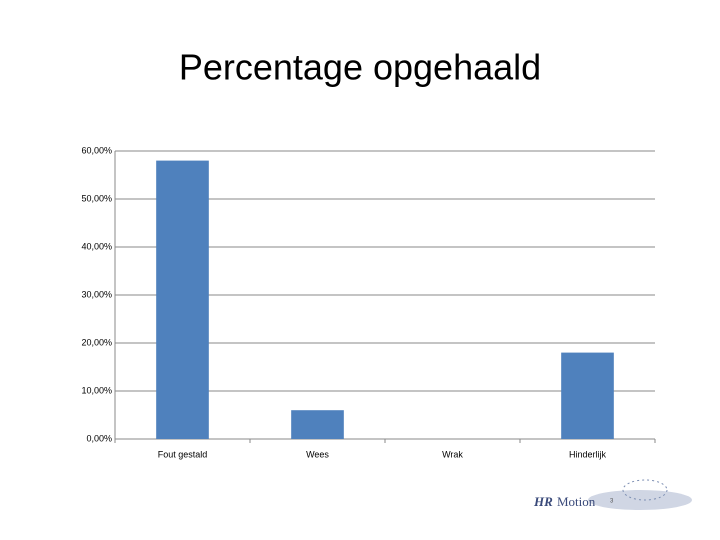 This screenshot has width=720, height=540. I want to click on y-tick-label: 0,00%, so click(99, 438).